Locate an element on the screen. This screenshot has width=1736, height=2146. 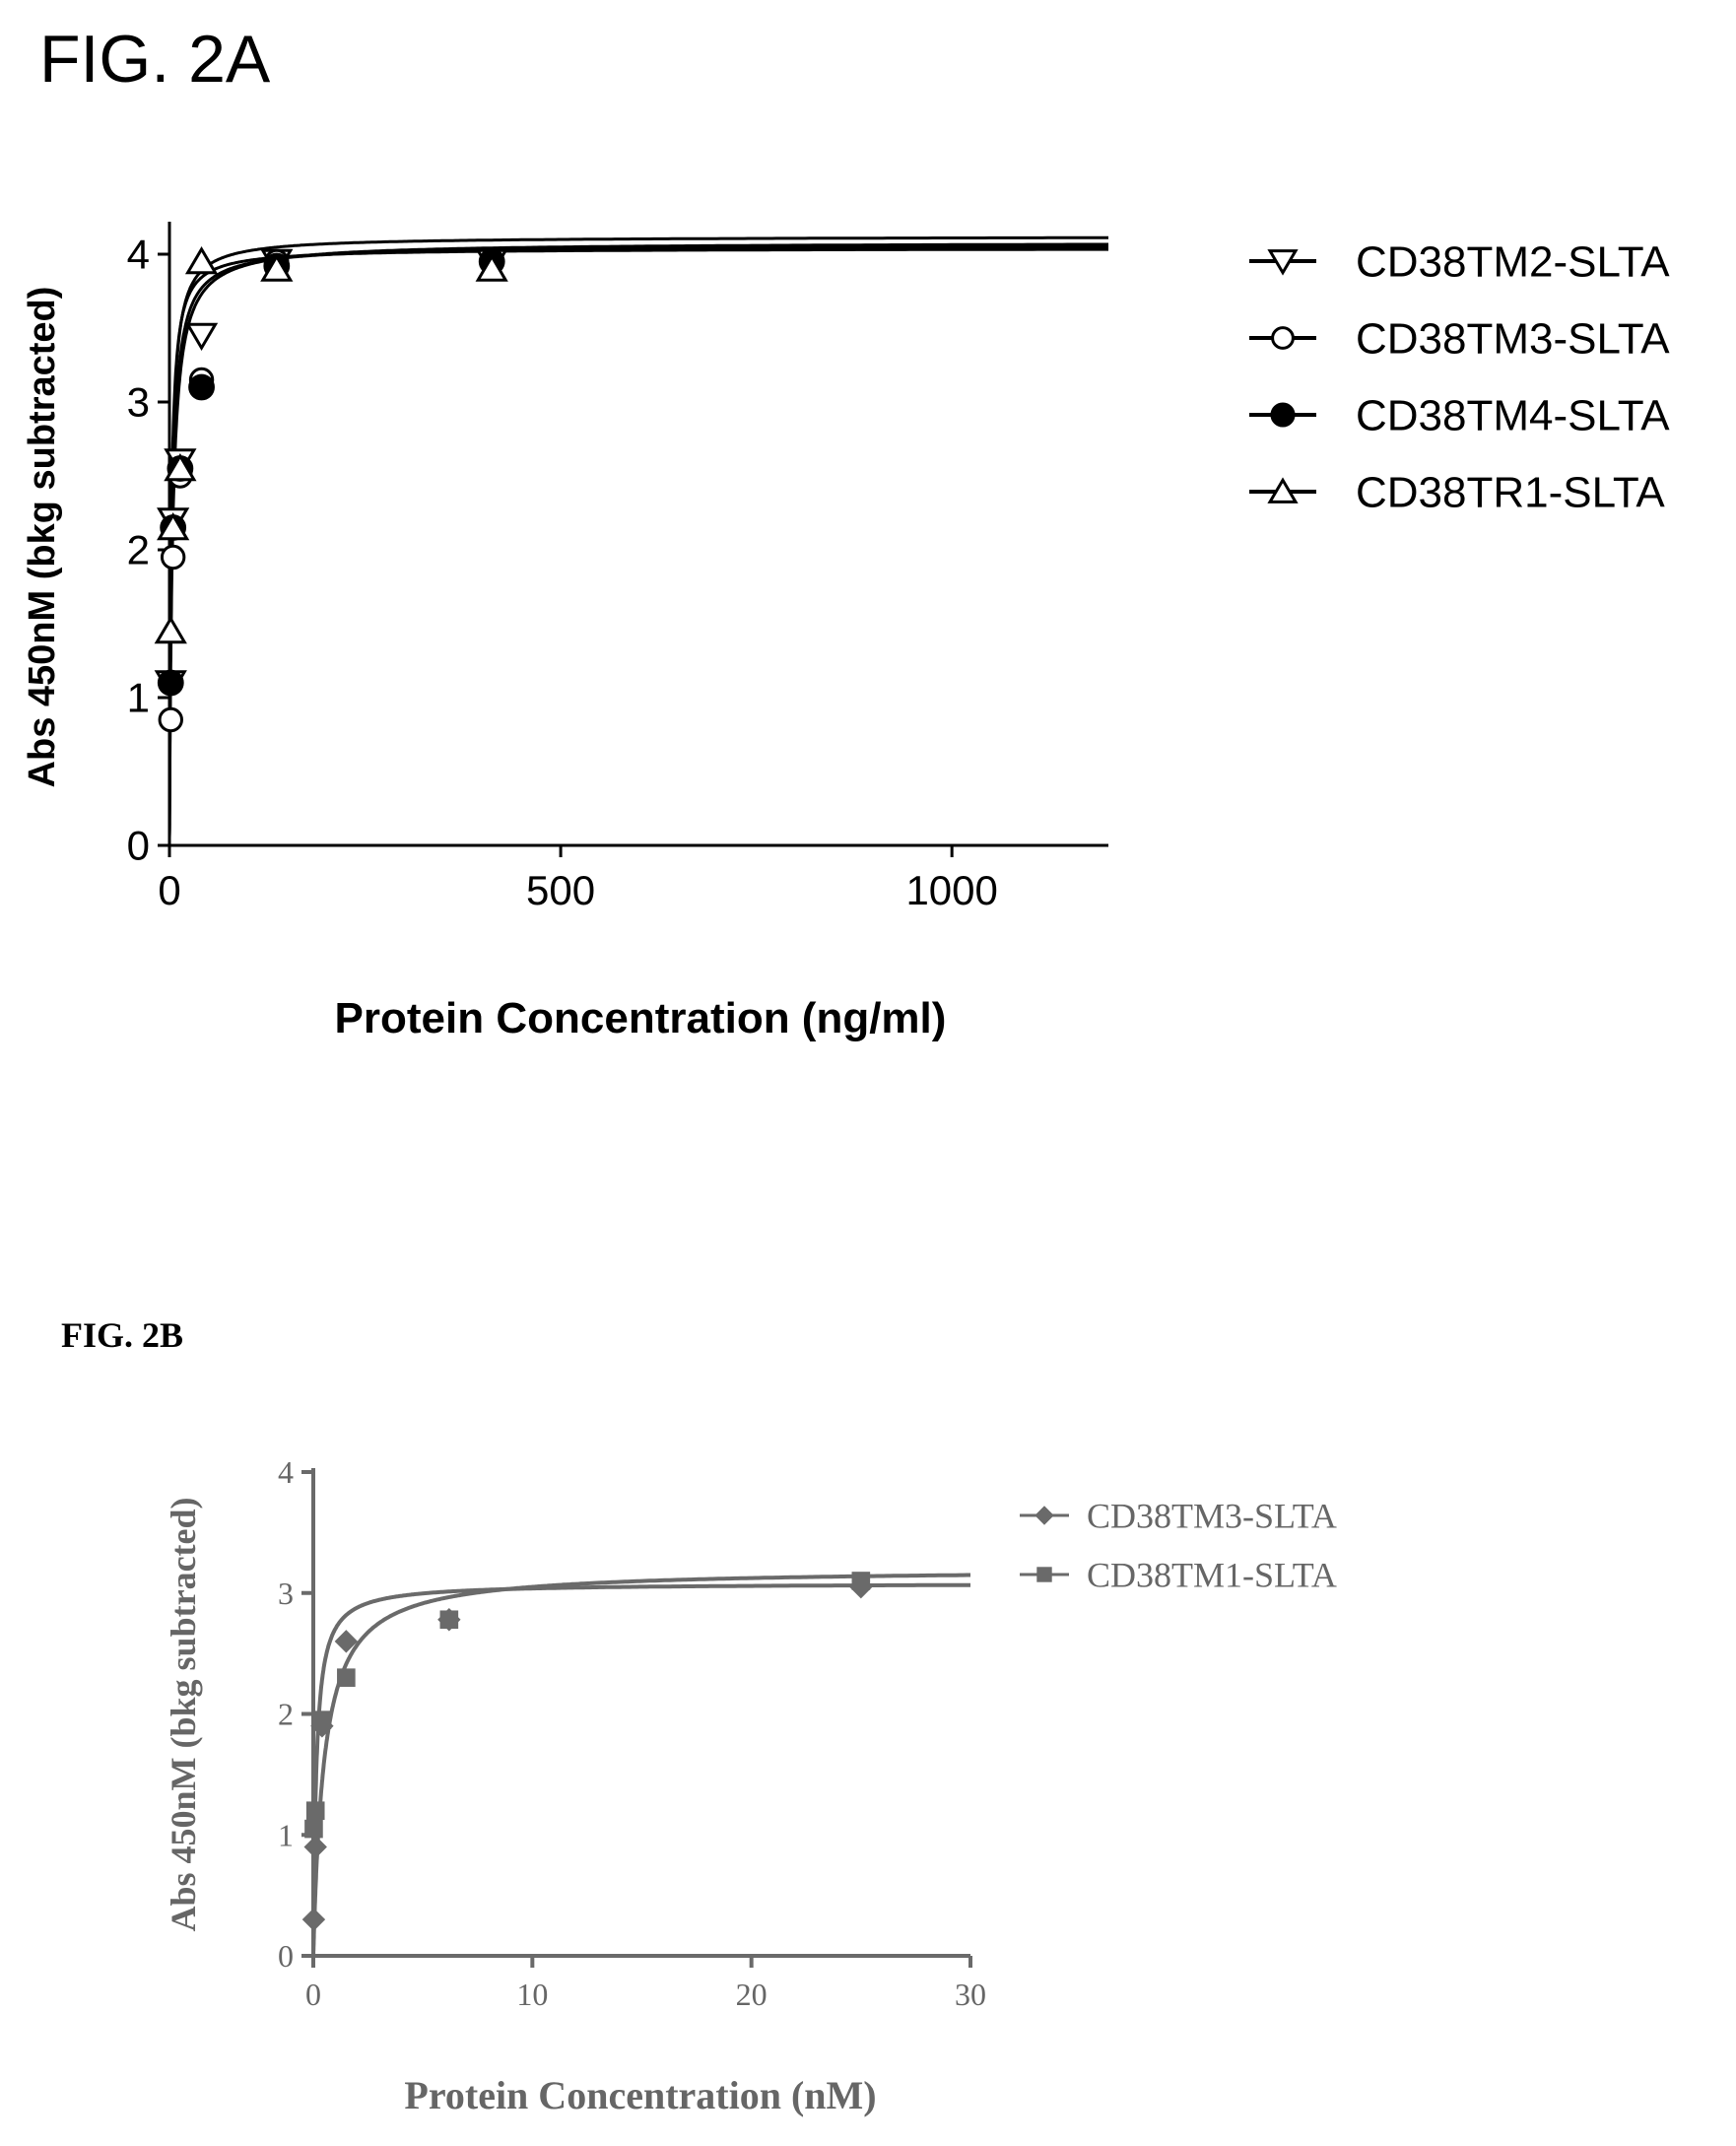
figure-a-label: FIG. 2A is located at coordinates (155, 59).